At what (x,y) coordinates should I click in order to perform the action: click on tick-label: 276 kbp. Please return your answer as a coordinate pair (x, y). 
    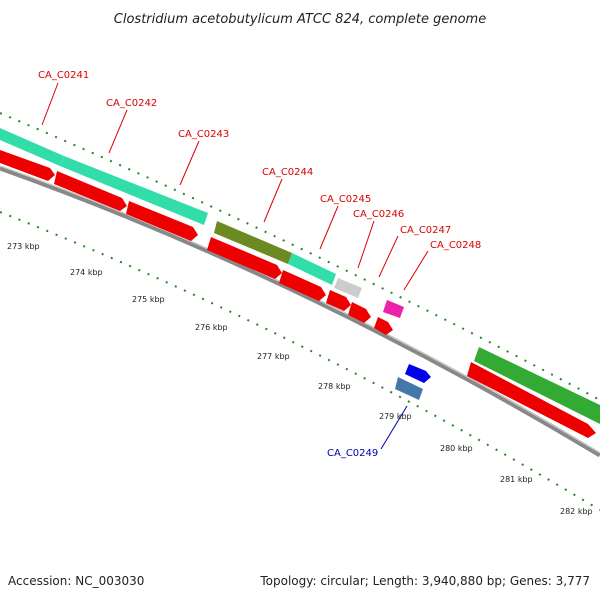
    Looking at the image, I should click on (211, 327).